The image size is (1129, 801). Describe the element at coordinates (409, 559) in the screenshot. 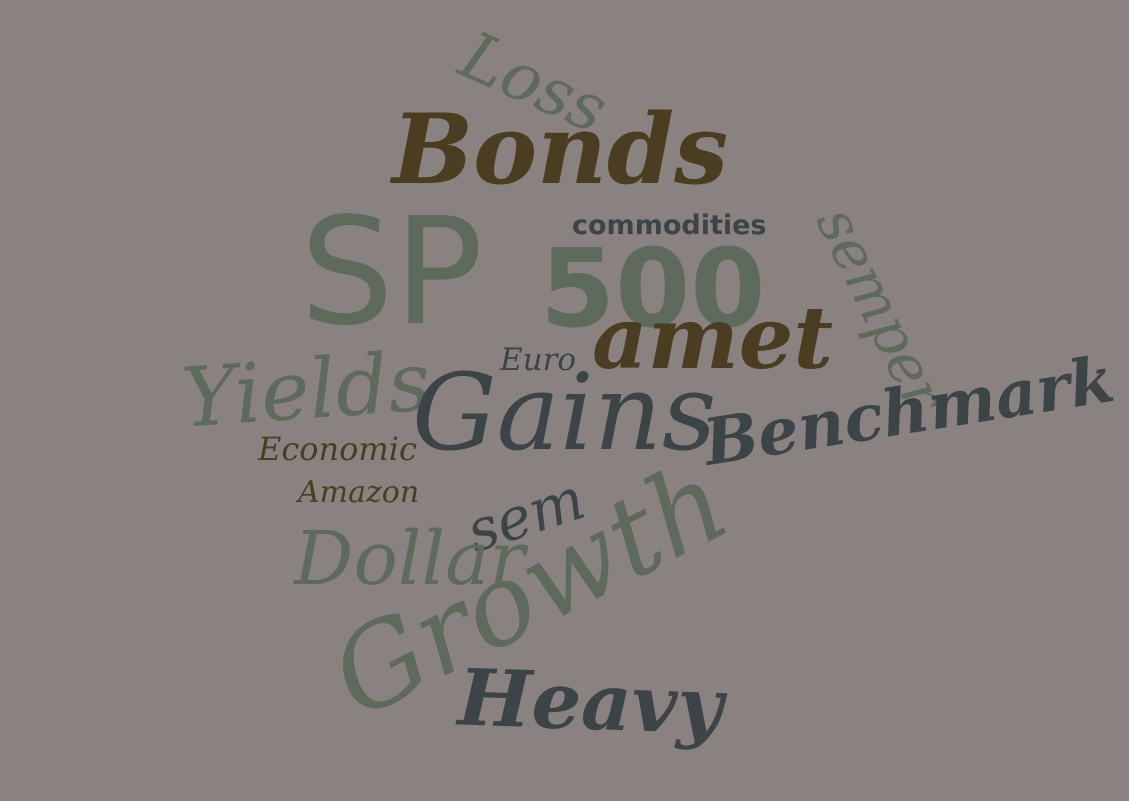

I see `word-dollar: Dollar` at that location.